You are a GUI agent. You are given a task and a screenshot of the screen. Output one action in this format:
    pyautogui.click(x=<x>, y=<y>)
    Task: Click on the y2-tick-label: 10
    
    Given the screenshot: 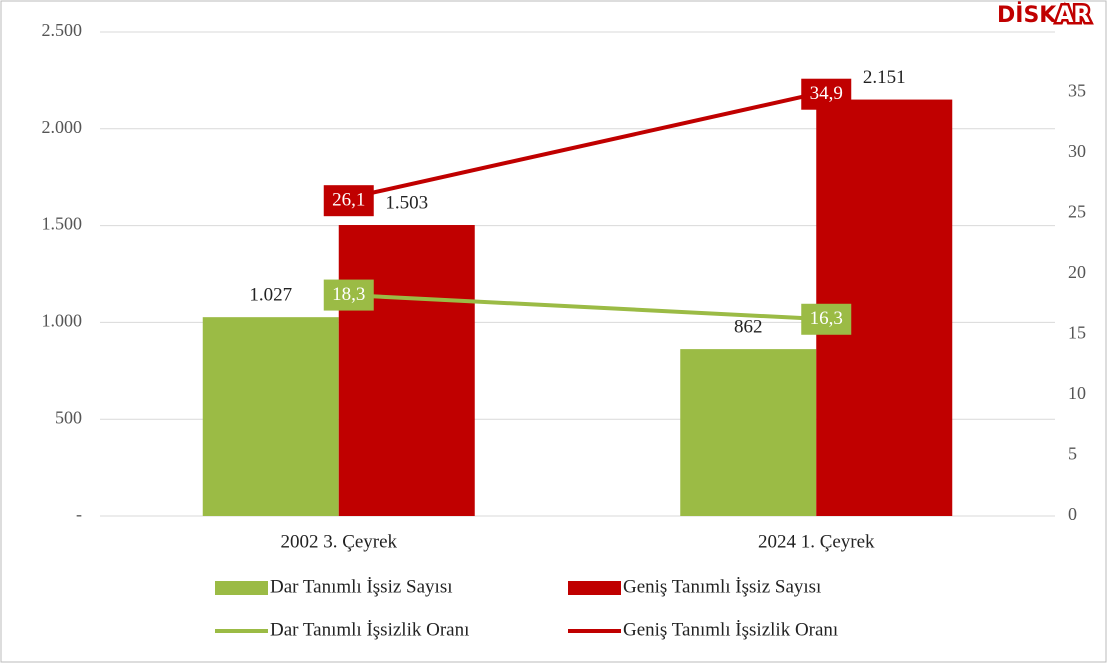 What is the action you would take?
    pyautogui.click(x=1077, y=393)
    